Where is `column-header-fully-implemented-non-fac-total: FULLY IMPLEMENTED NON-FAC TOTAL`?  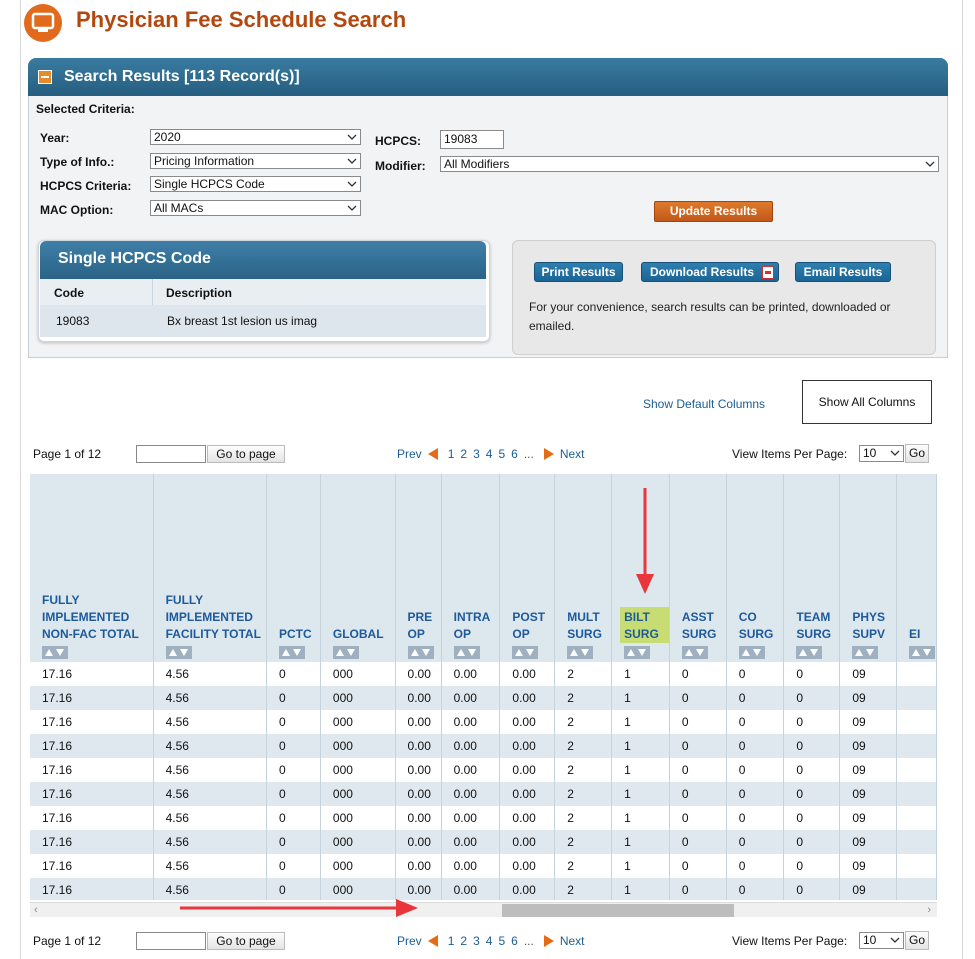
column-header-fully-implemented-non-fac-total: FULLY IMPLEMENTED NON-FAC TOTAL is located at coordinates (92, 568).